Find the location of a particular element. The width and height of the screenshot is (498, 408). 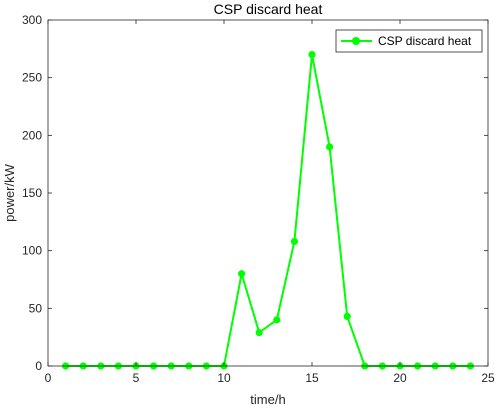

x-tick-label: 15 is located at coordinates (312, 378).